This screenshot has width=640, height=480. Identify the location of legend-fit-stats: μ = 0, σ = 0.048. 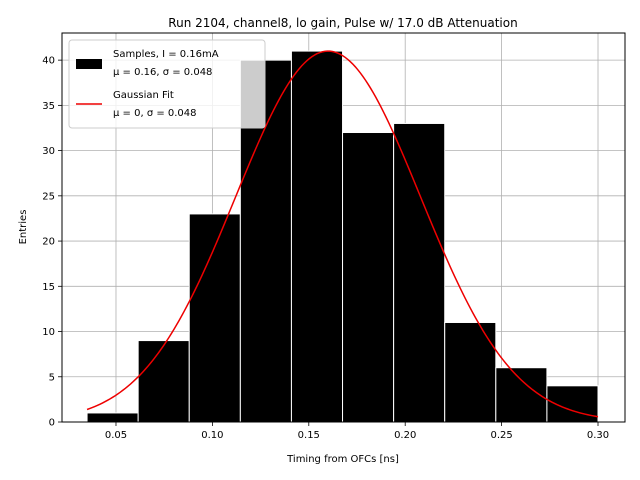
(155, 113).